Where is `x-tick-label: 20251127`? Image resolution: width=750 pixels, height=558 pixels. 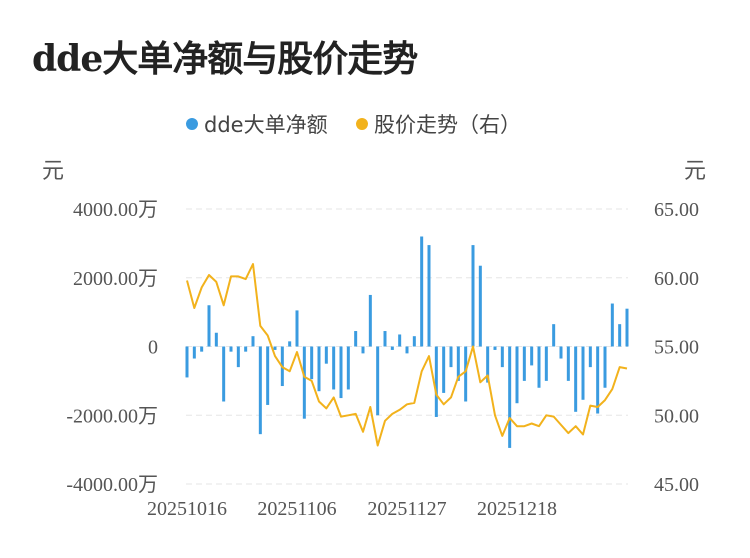 x-tick-label: 20251127 is located at coordinates (406, 509).